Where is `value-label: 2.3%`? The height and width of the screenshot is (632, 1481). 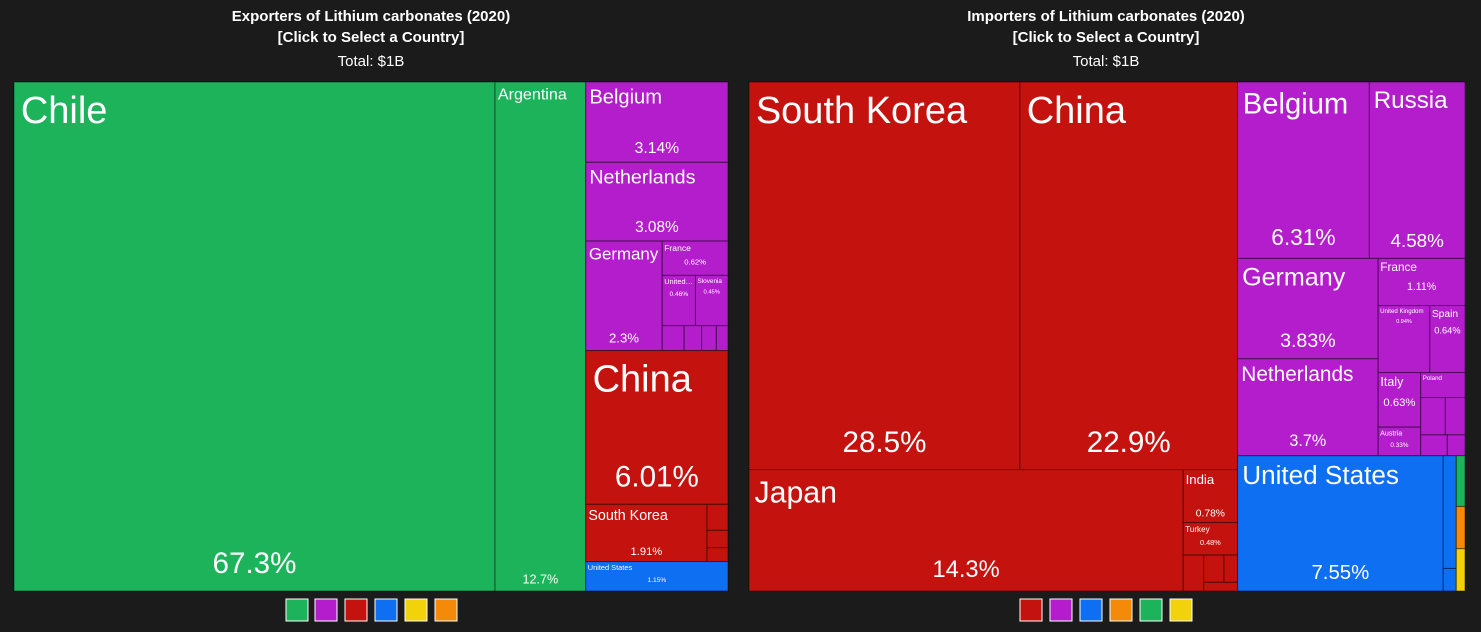 value-label: 2.3% is located at coordinates (624, 338).